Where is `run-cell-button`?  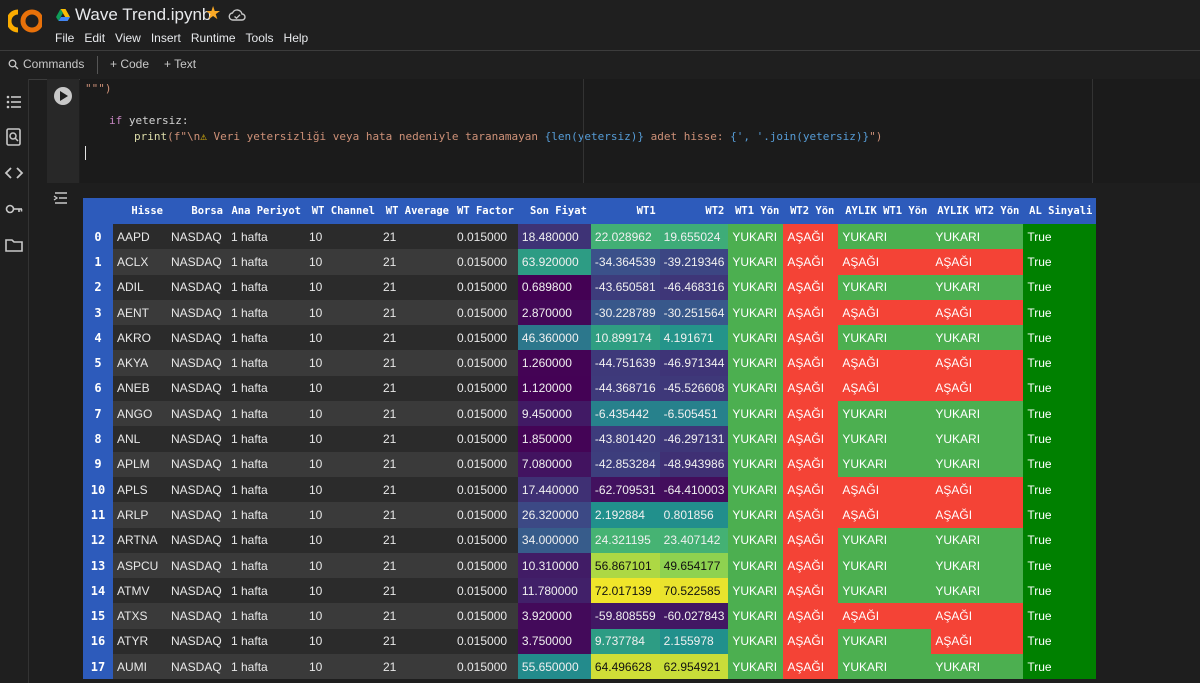 run-cell-button is located at coordinates (63, 96).